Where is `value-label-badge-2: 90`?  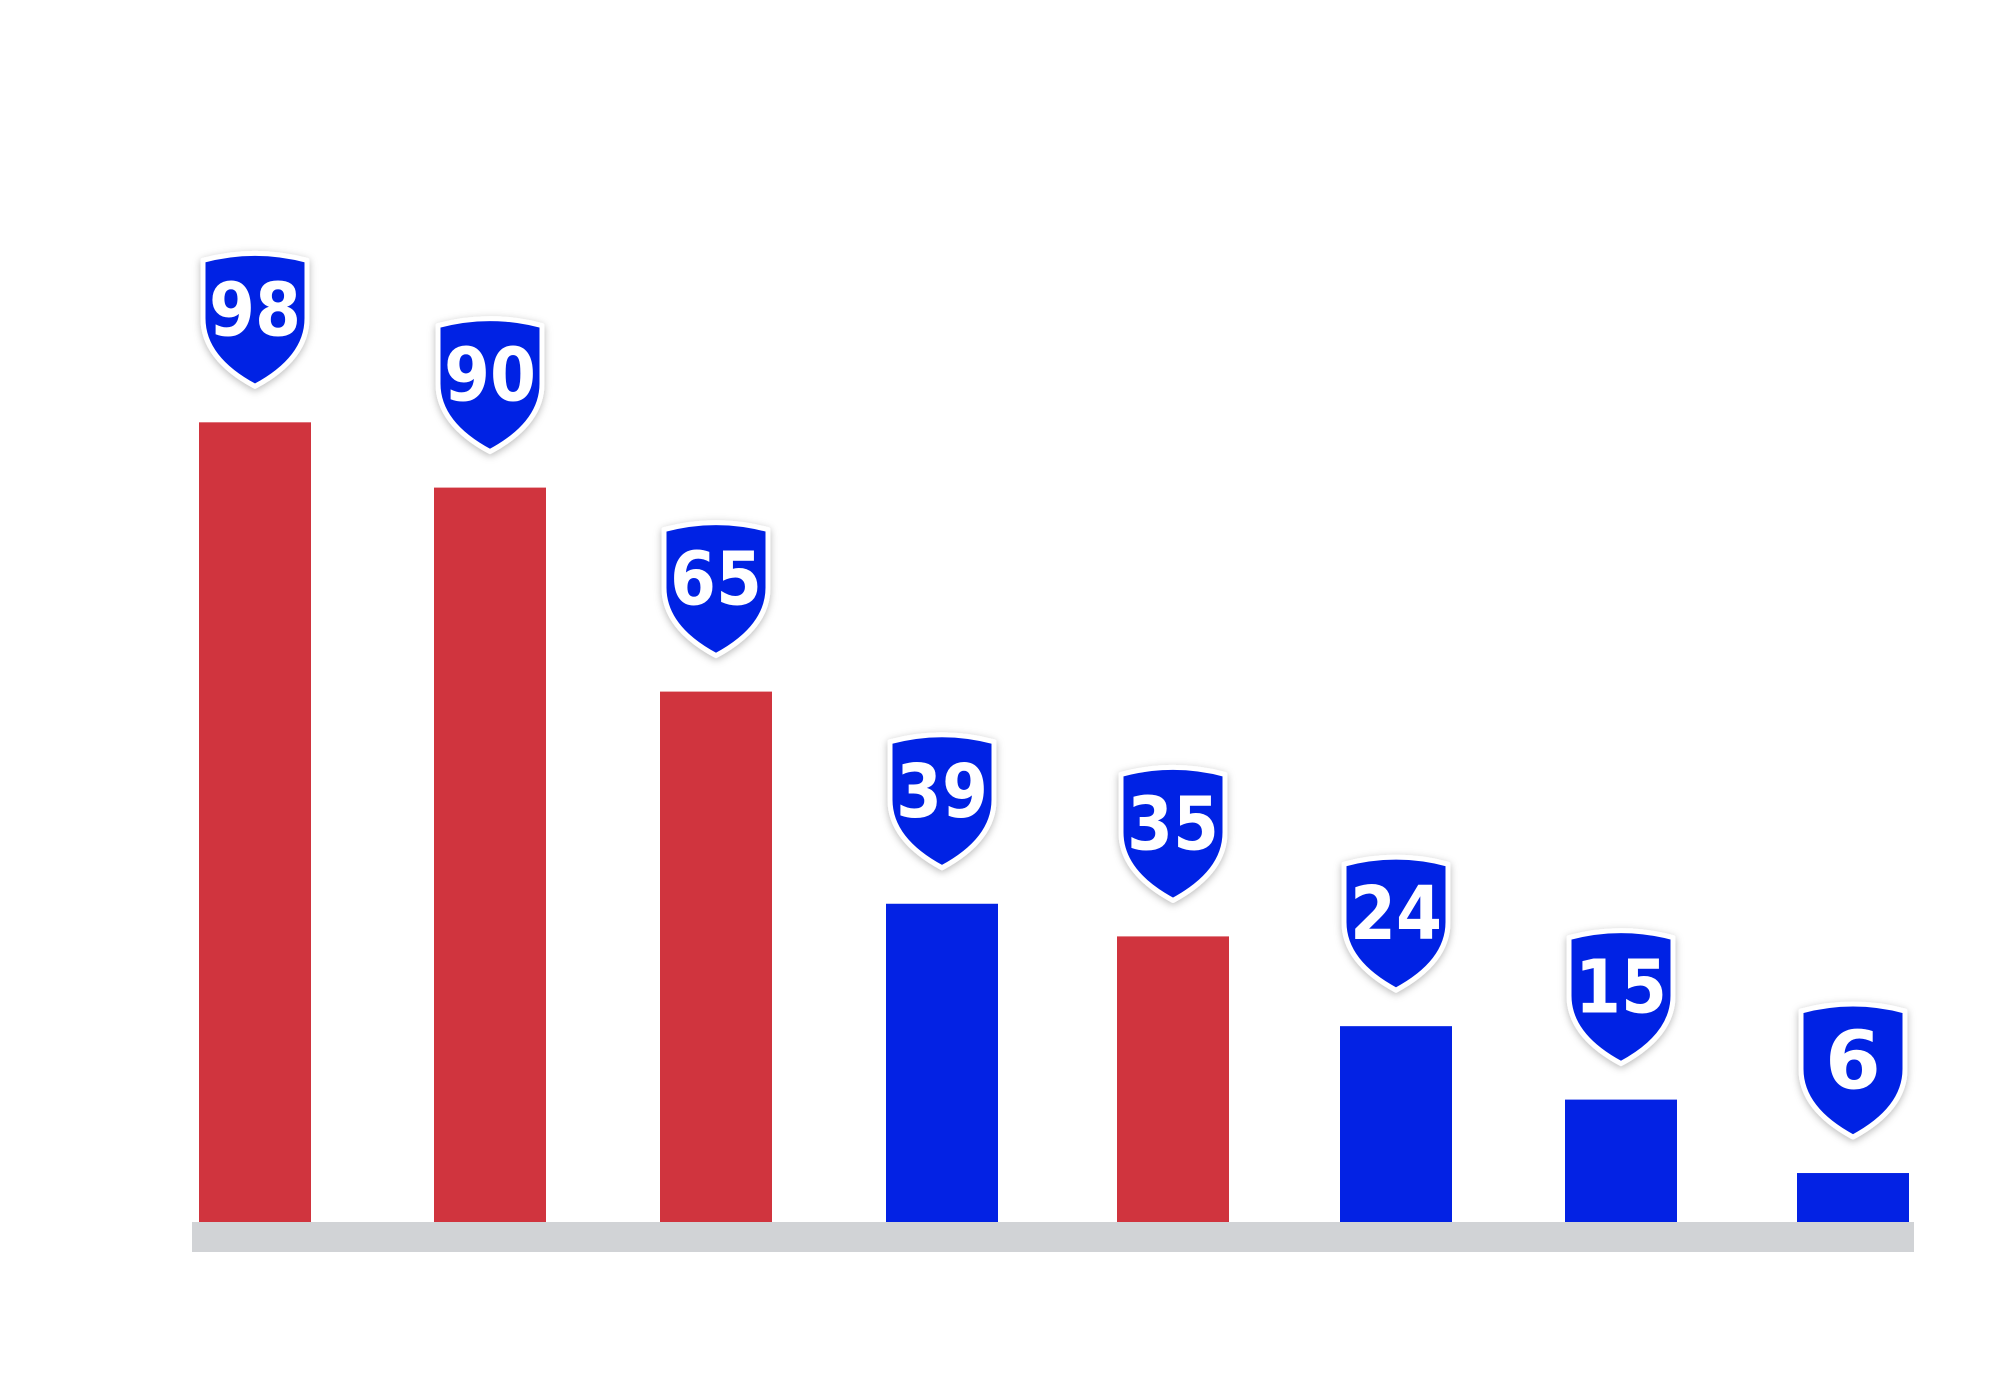 value-label-badge-2: 90 is located at coordinates (490, 385).